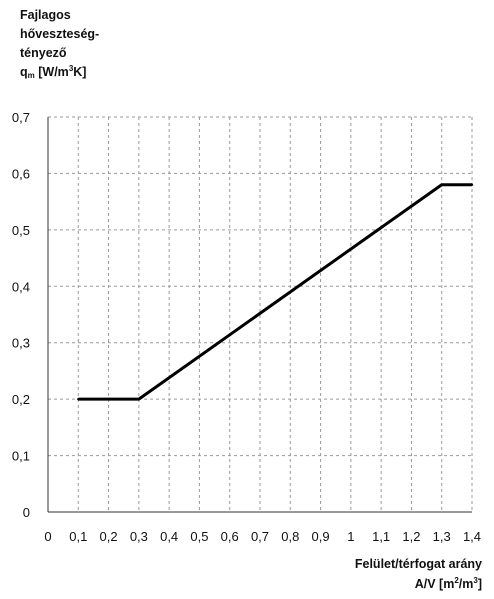 This screenshot has width=494, height=599. What do you see at coordinates (80, 72) in the screenshot?
I see `y-unit-suffix: K]` at bounding box center [80, 72].